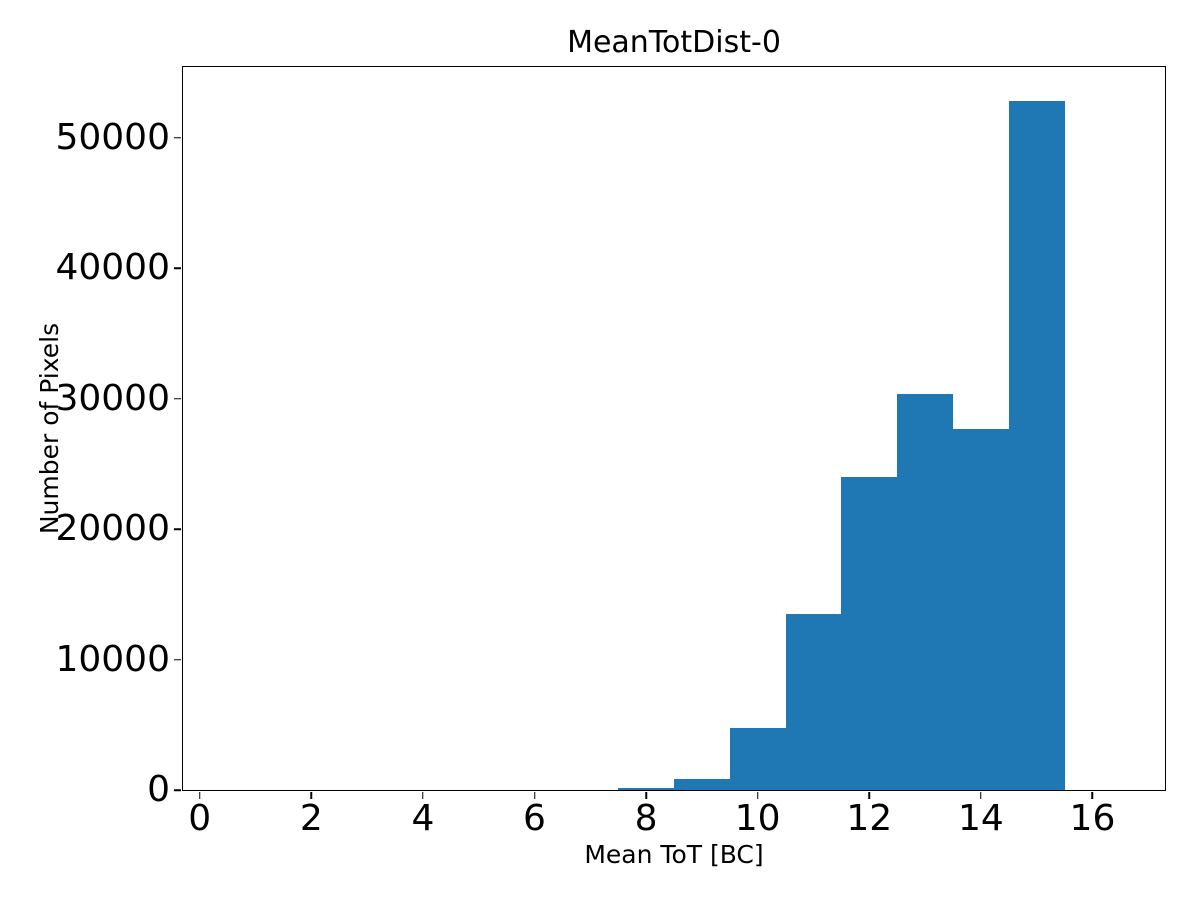 This screenshot has height=900, width=1200. Describe the element at coordinates (112, 268) in the screenshot. I see `y-axis-tick-label: 40000` at that location.